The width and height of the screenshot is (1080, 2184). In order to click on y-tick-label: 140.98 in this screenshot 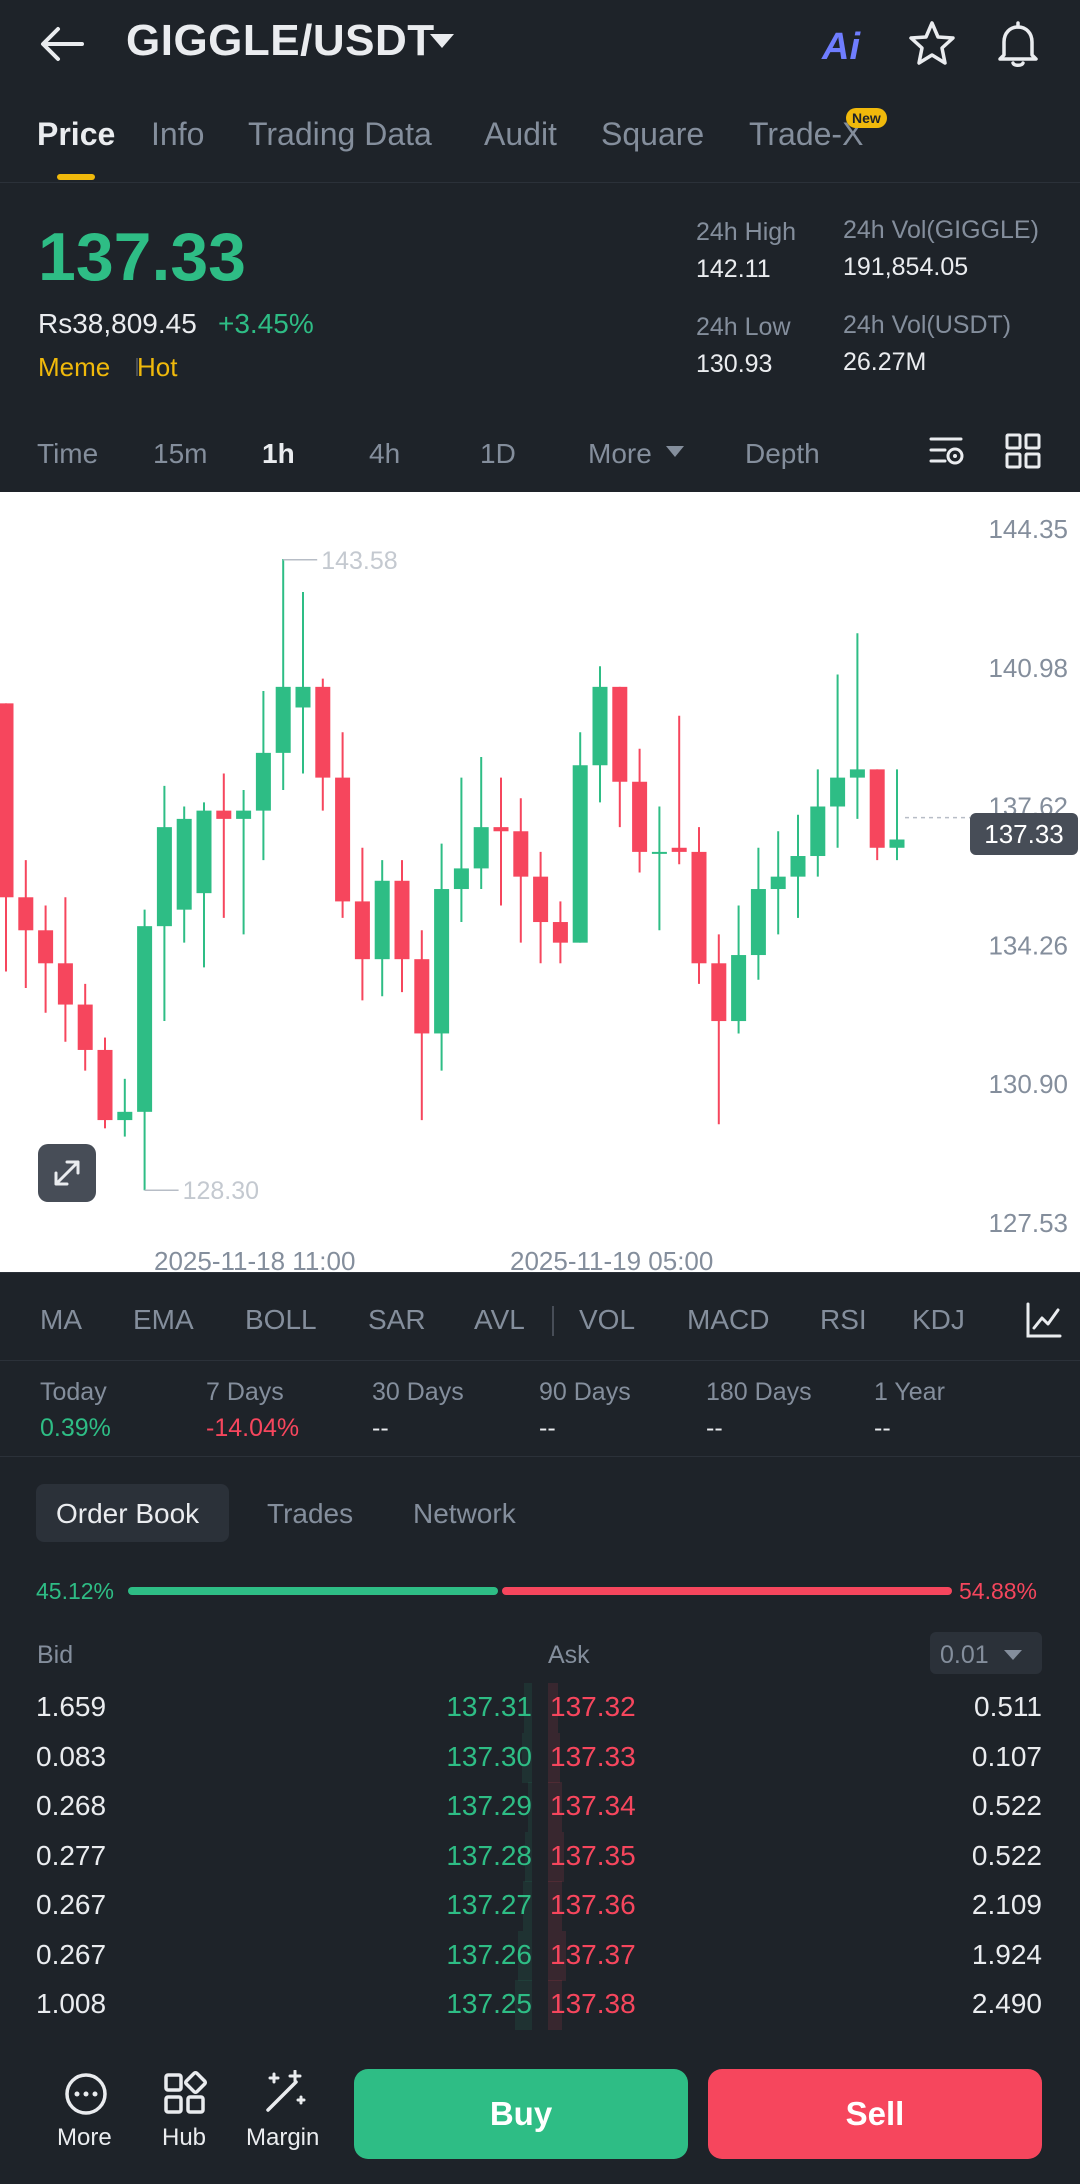, I will do `click(1028, 668)`.